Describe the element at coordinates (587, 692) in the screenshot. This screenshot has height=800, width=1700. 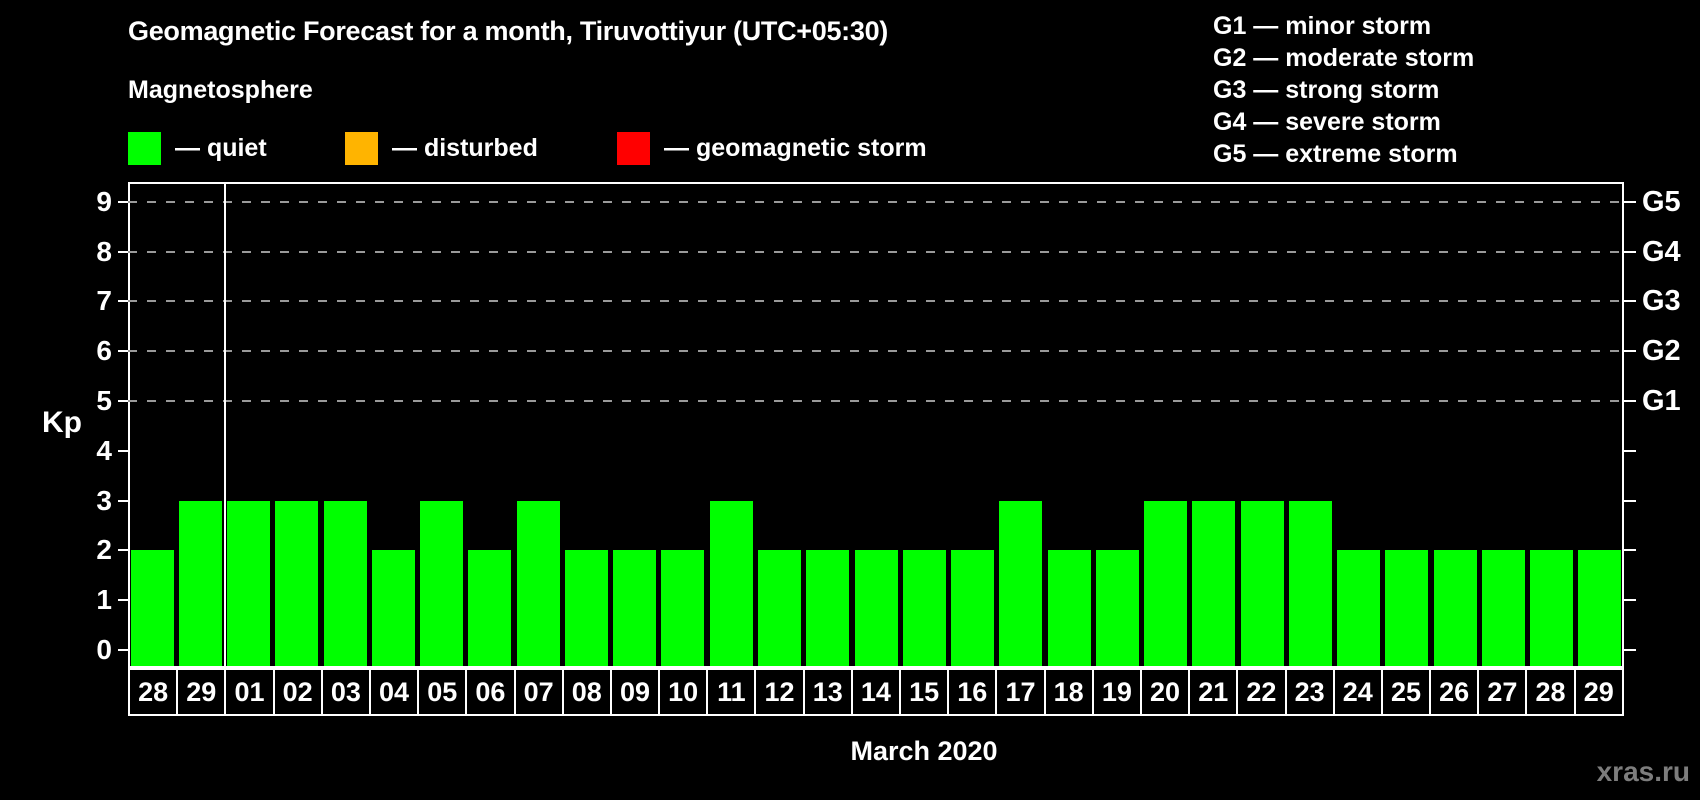
I see `date-cell: 08` at that location.